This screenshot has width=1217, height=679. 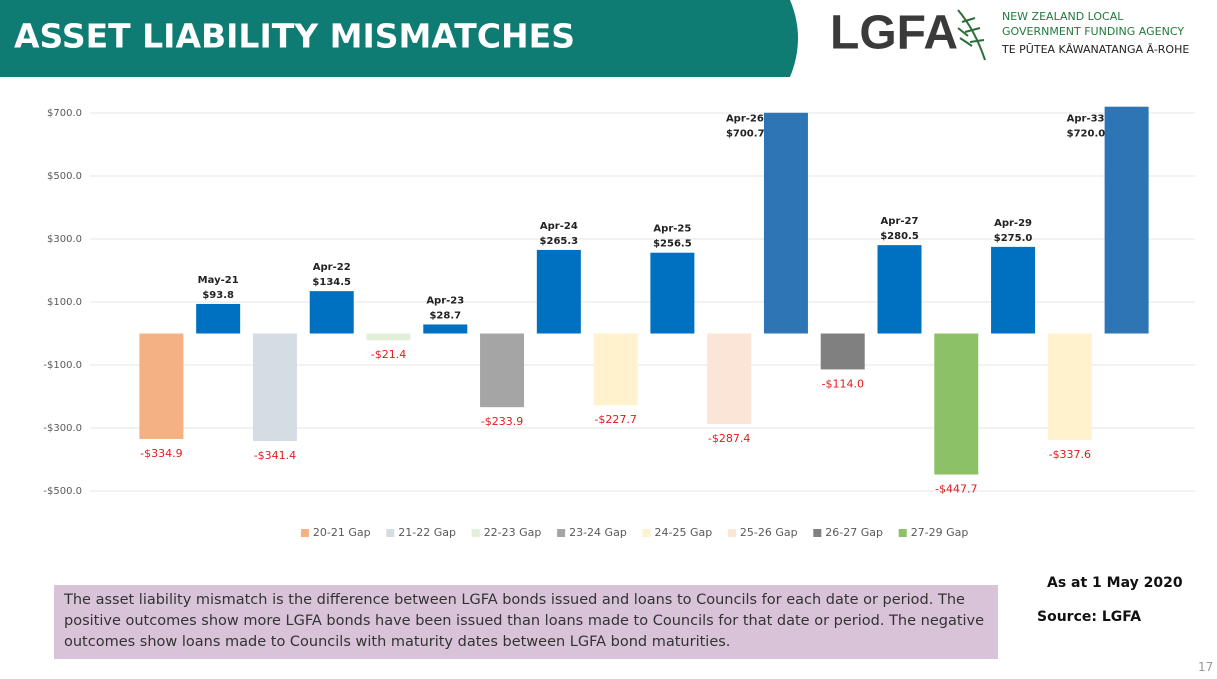 I want to click on y-tick-label: $100.0, so click(x=64, y=302).